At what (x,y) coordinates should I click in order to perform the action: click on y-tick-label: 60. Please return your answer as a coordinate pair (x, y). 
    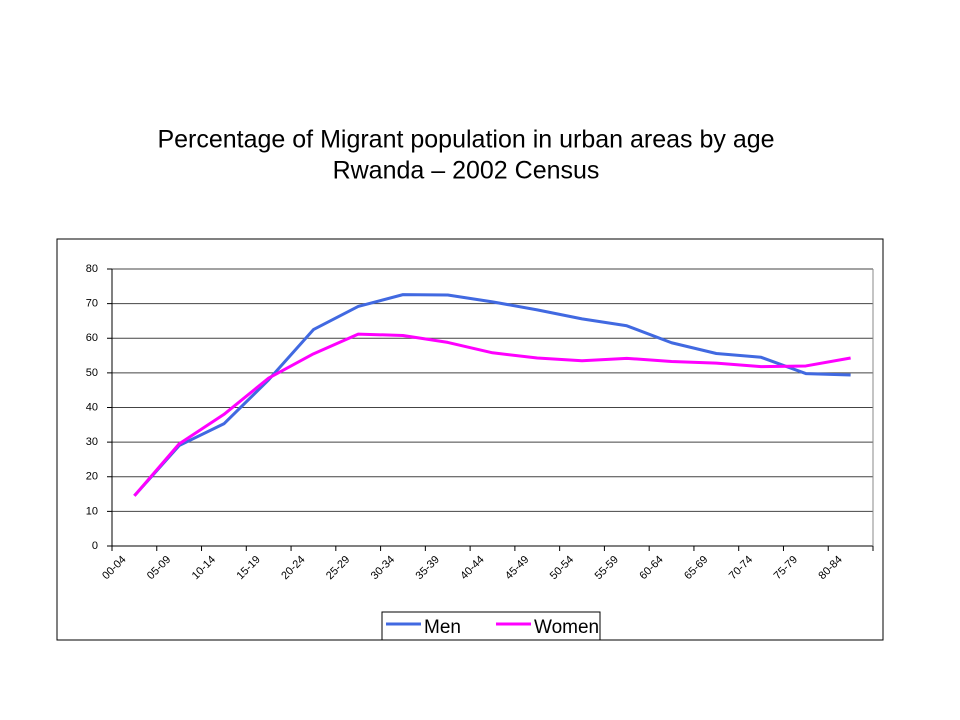
    Looking at the image, I should click on (92, 338).